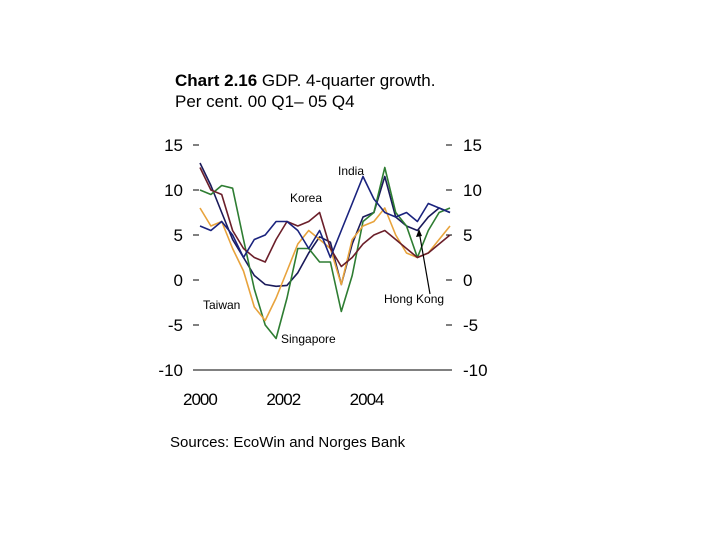 The height and width of the screenshot is (540, 720). I want to click on y-tick-label-left: -10, so click(170, 370).